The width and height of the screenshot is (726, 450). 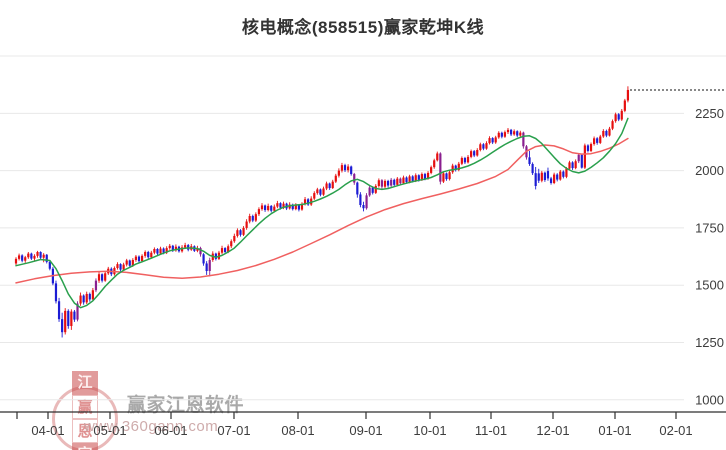 What do you see at coordinates (363, 27) in the screenshot?
I see `chart-title: 核电概念(858515)赢家乾坤K线` at bounding box center [363, 27].